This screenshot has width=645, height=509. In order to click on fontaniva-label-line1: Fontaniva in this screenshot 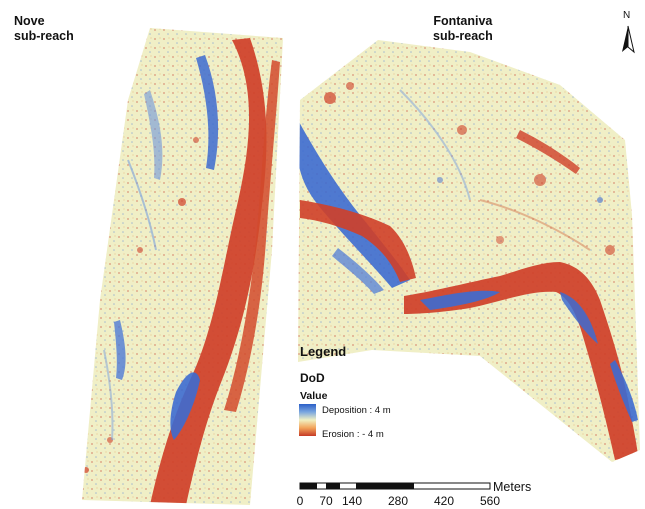, I will do `click(463, 21)`.